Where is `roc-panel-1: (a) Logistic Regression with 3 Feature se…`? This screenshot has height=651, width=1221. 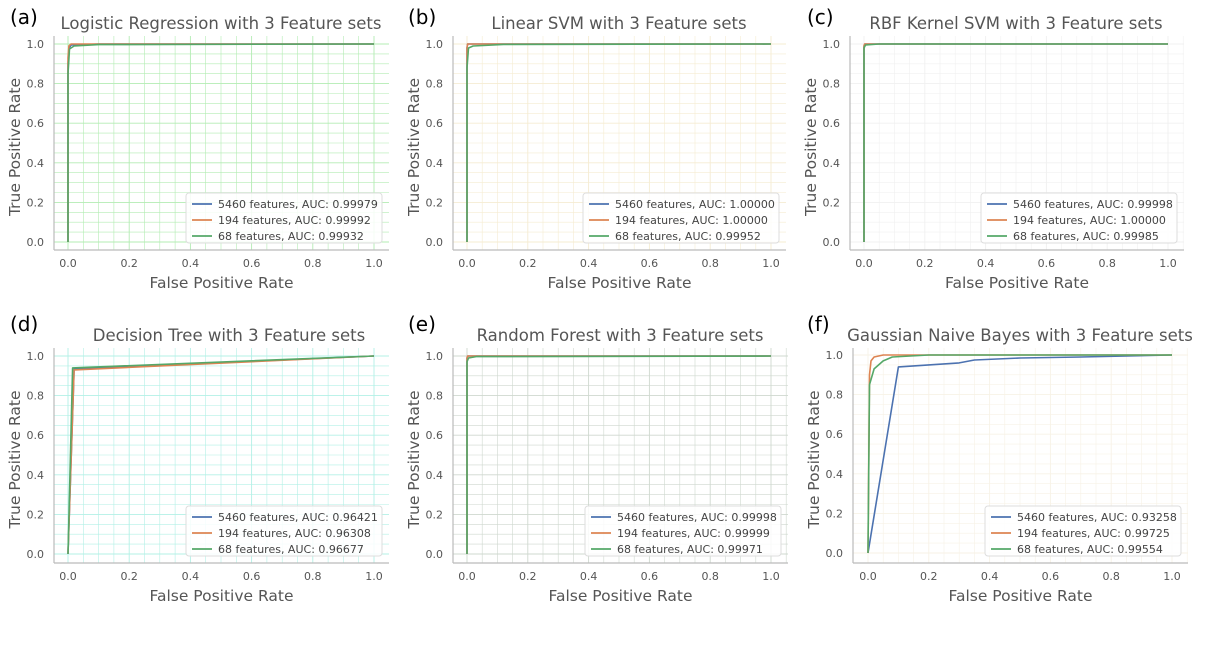 roc-panel-1: (a) Logistic Regression with 3 Feature se… is located at coordinates (197, 148).